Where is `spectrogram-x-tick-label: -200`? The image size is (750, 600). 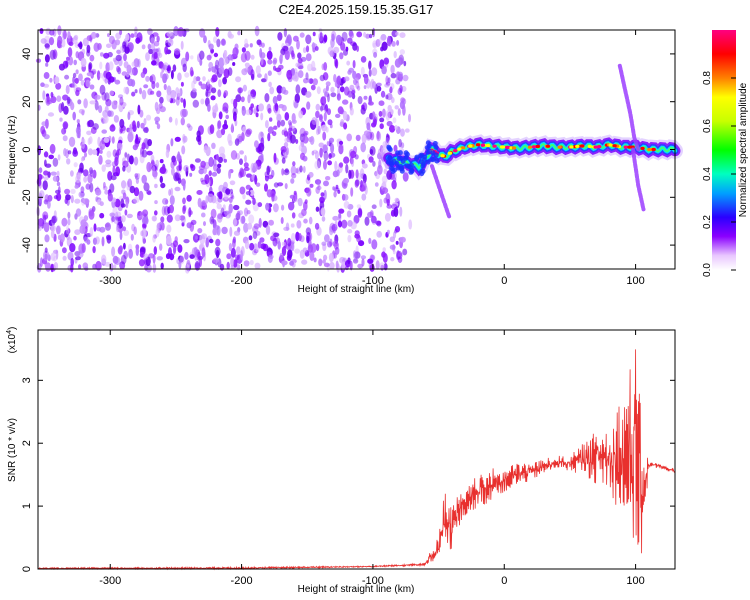
spectrogram-x-tick-label: -200 is located at coordinates (242, 281).